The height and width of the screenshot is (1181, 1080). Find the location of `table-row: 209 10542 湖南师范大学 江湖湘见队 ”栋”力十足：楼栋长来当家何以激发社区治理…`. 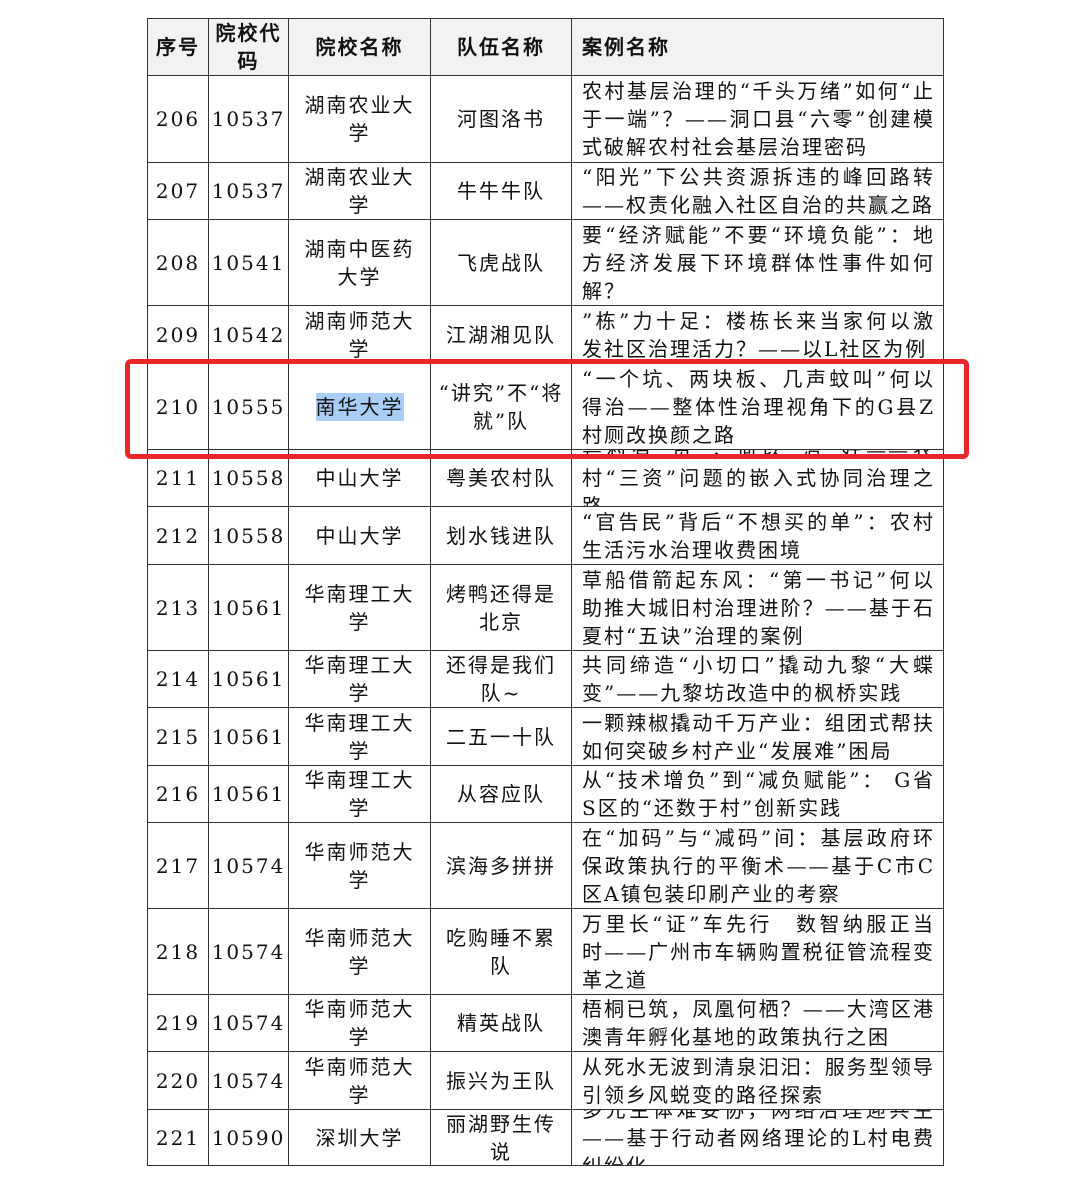

table-row: 209 10542 湖南师范大学 江湖湘见队 ”栋”力十足：楼栋长来当家何以激发社区治理… is located at coordinates (545, 334).